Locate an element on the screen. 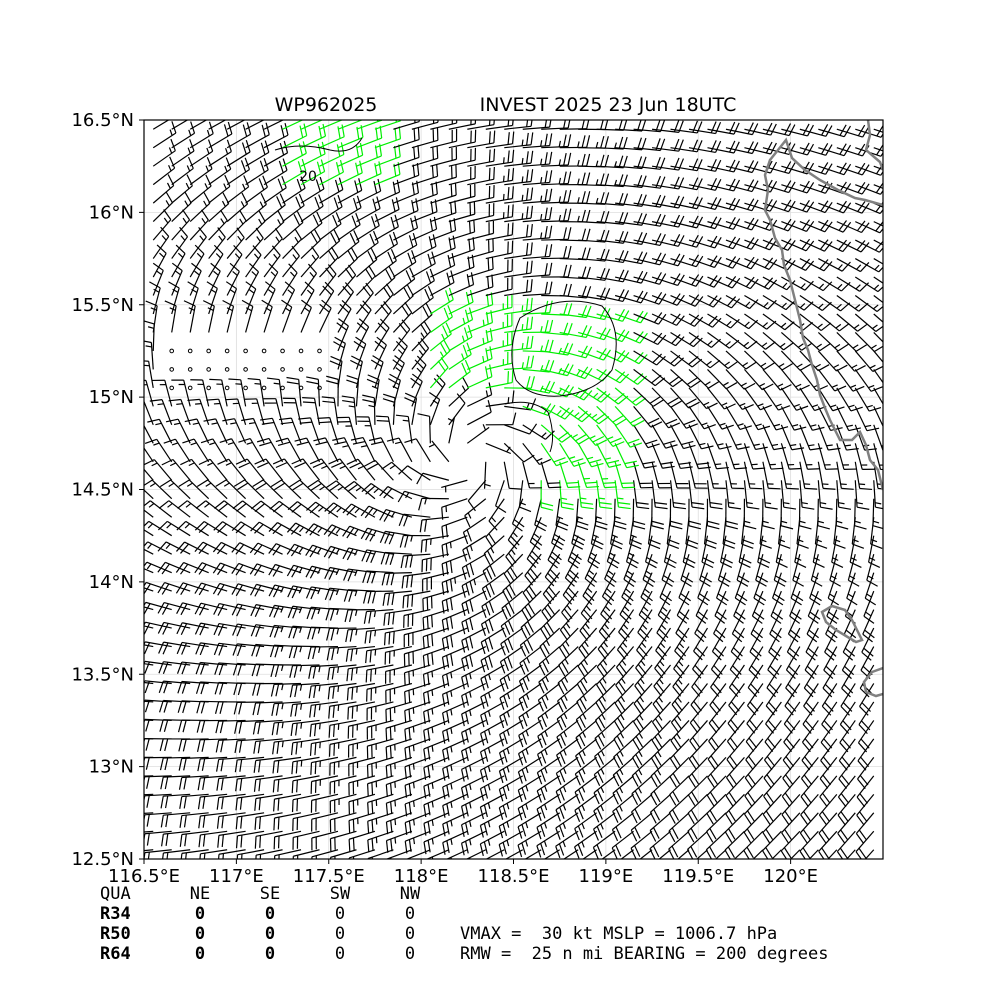  table-row-r64-label: R64 is located at coordinates (115, 954).